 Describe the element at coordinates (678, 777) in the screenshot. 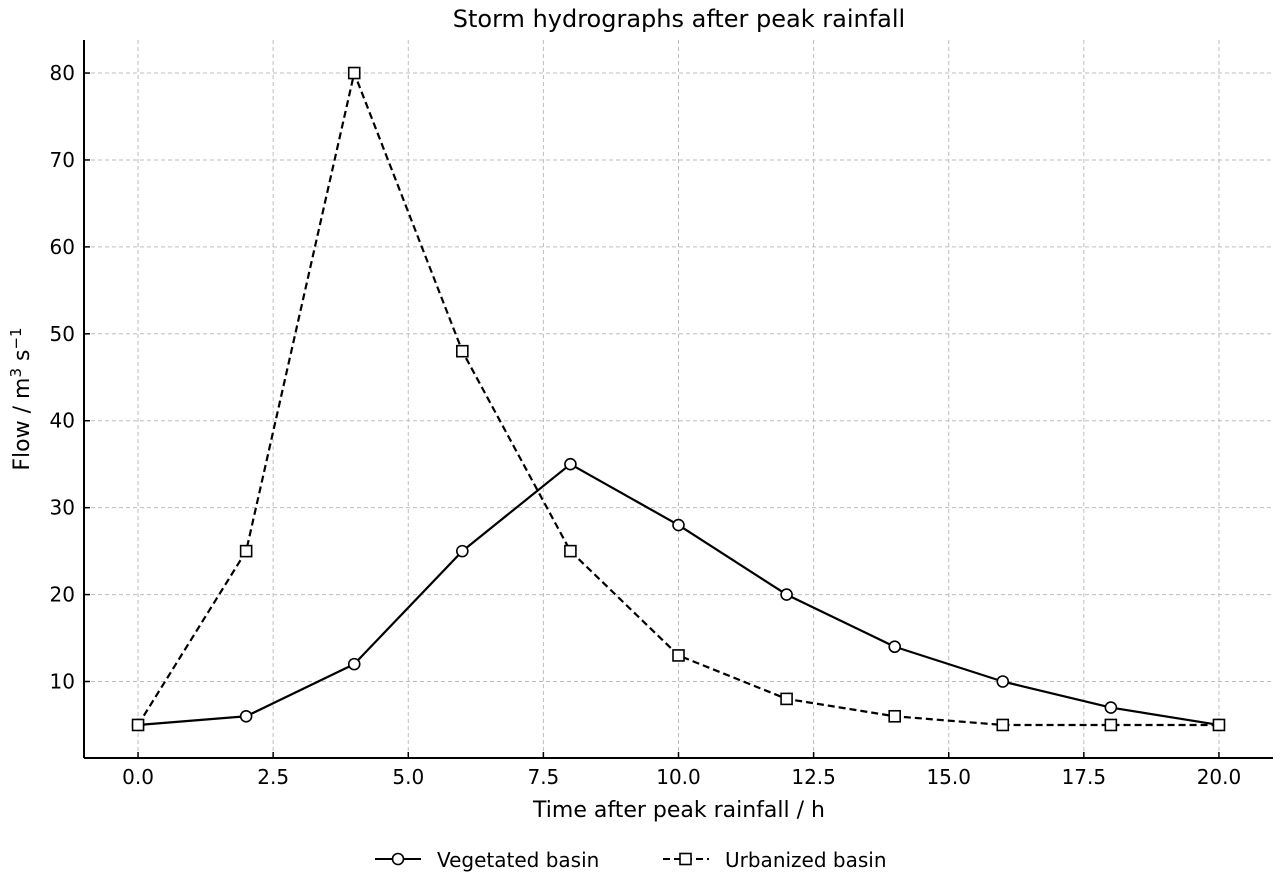

I see `x-tick-label: 10.0` at that location.